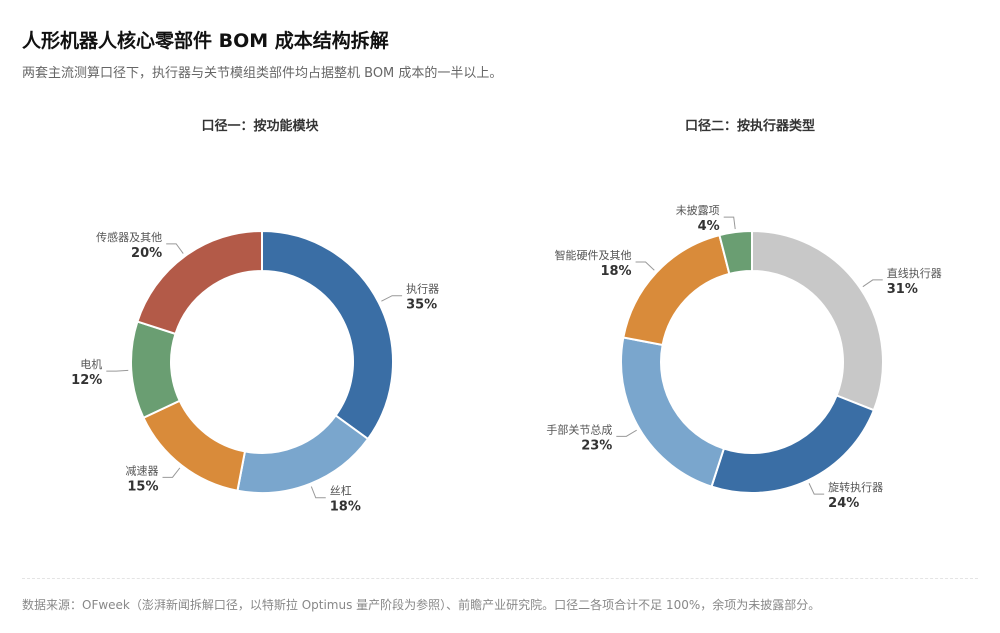  I want to click on slice-label: 执行器, so click(422, 289).